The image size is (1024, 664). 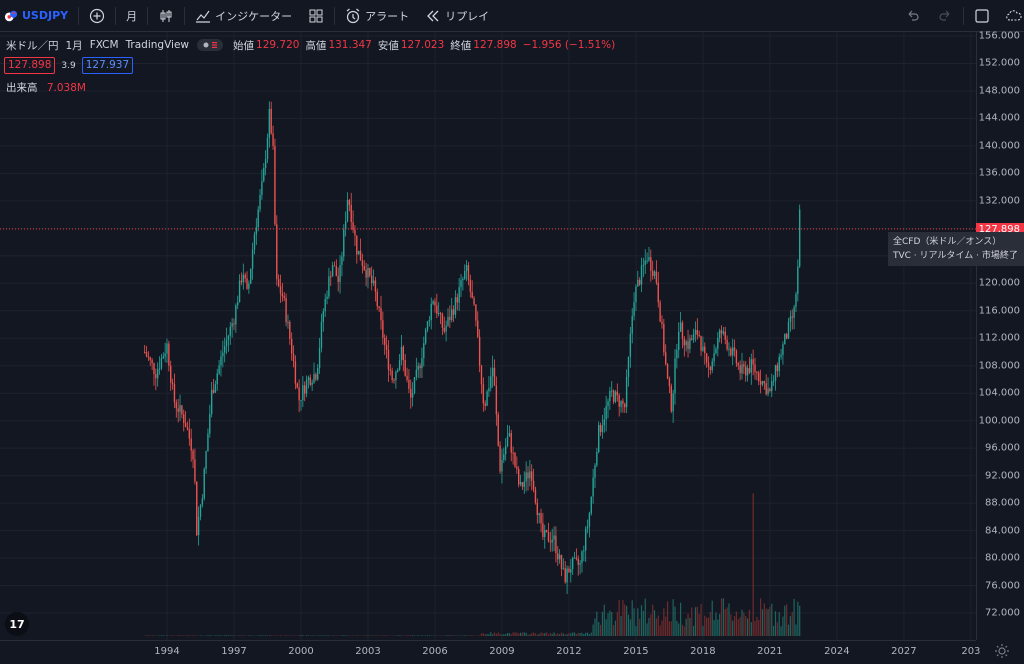 I want to click on interval-button: 月, so click(x=131, y=16).